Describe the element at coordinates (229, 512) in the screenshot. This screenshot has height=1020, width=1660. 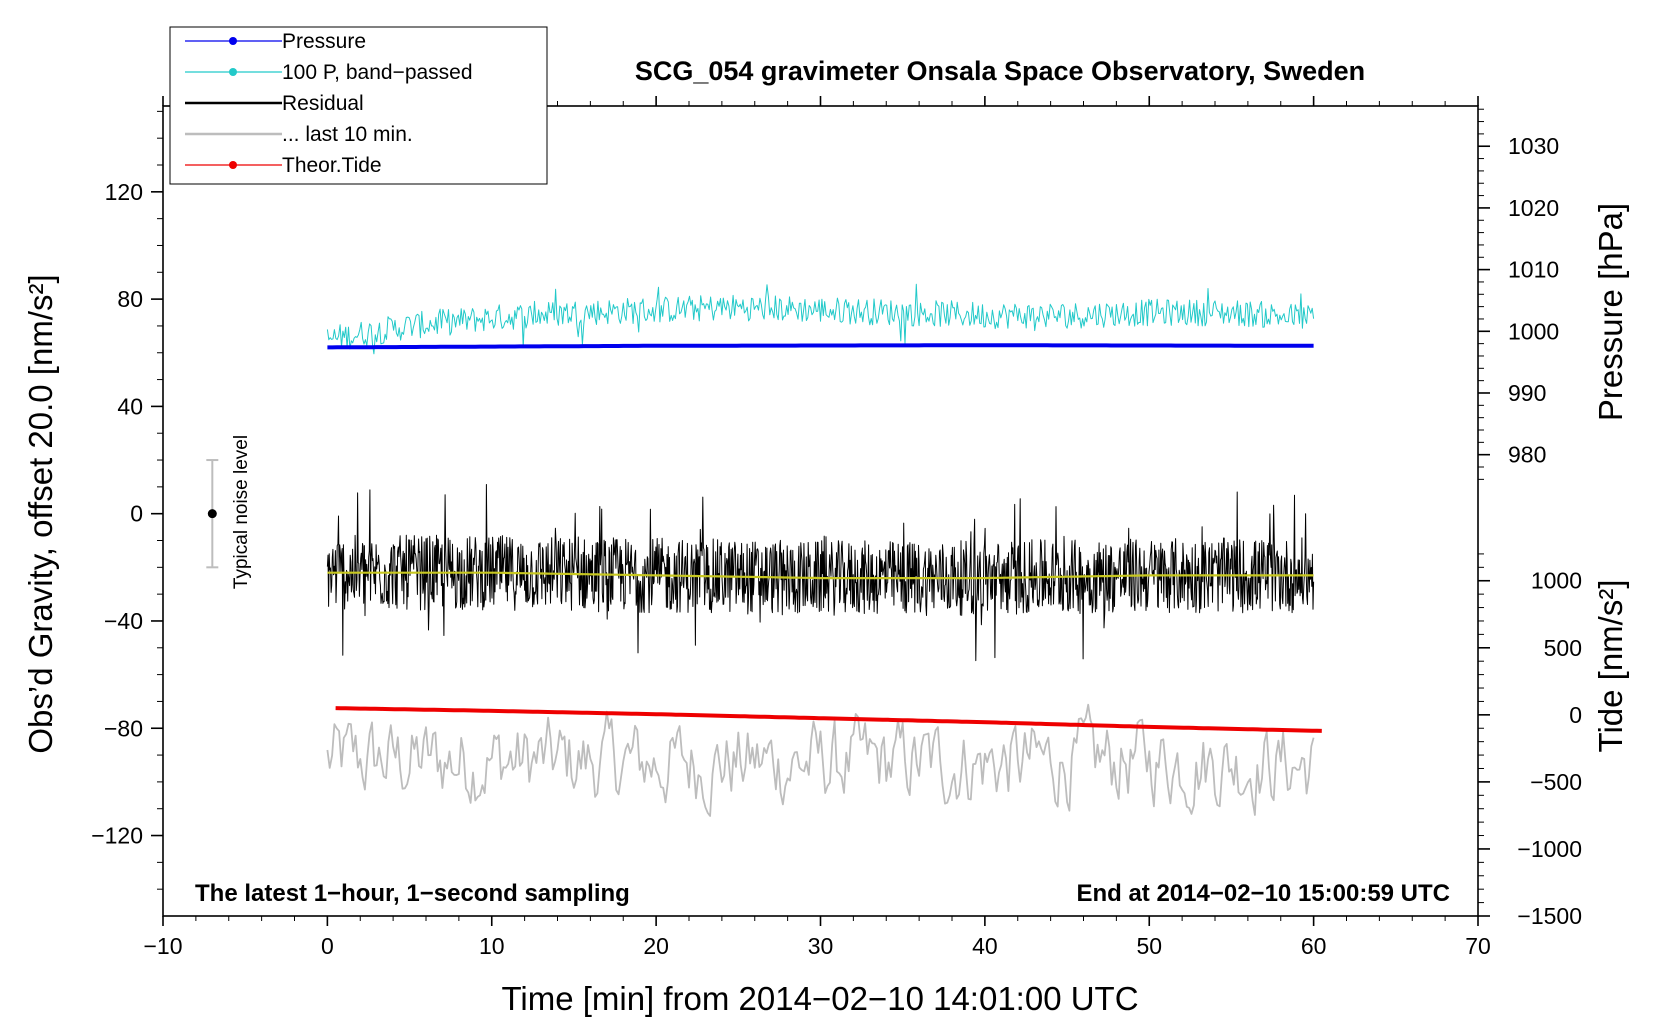
I see `noise-indicator: Typical noise level` at that location.